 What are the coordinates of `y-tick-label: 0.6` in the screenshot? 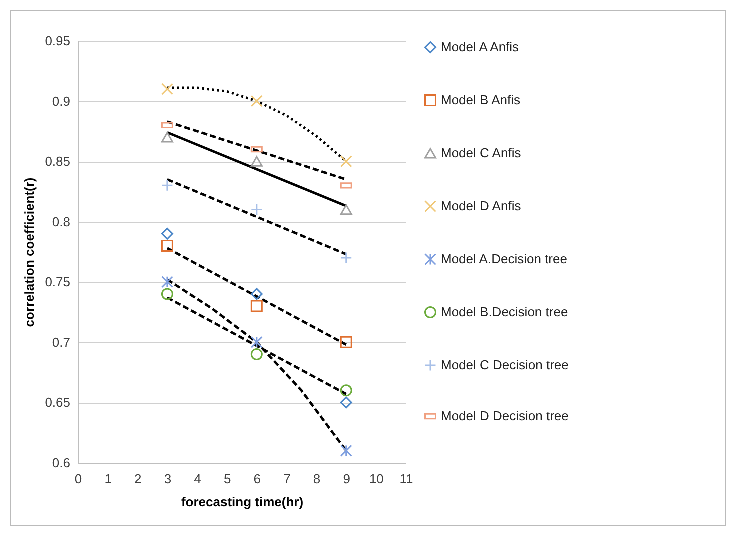 It's located at (61, 463).